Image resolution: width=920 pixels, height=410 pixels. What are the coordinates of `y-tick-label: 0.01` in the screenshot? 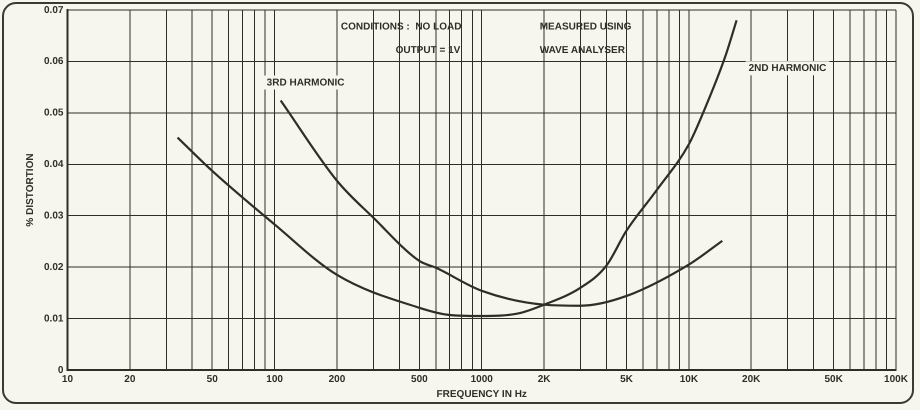 It's located at (54, 318).